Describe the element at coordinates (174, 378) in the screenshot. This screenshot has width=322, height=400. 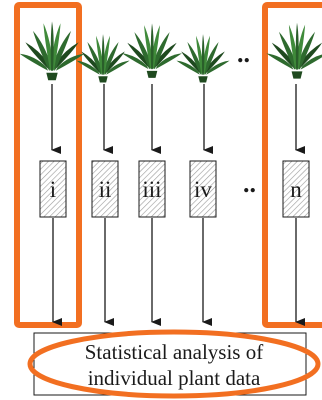
I see `analysis-line-2: individual plant data` at that location.